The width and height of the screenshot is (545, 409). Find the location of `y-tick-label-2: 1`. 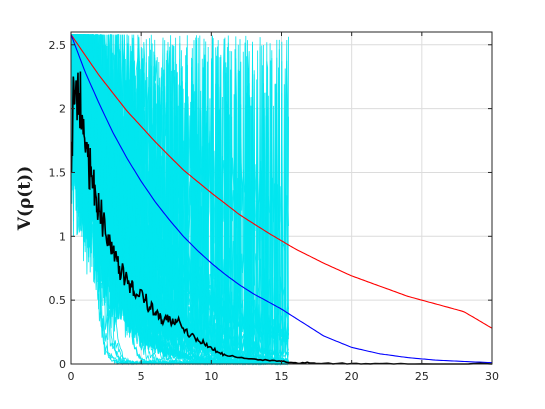

y-tick-label-2: 1 is located at coordinates (62, 236).